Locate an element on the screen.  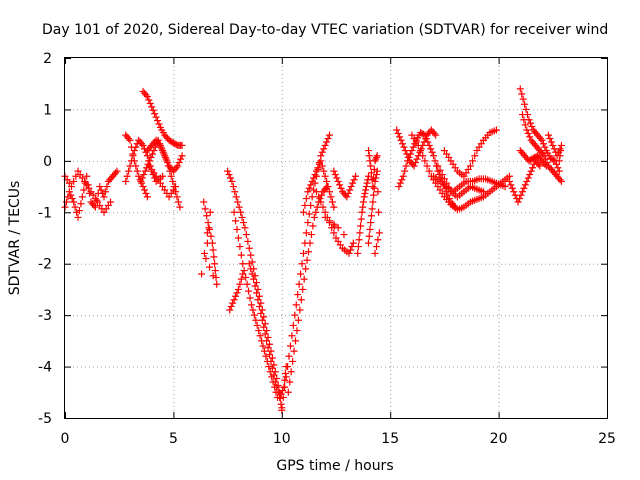
y-tick-label: -5 is located at coordinates (45, 419).